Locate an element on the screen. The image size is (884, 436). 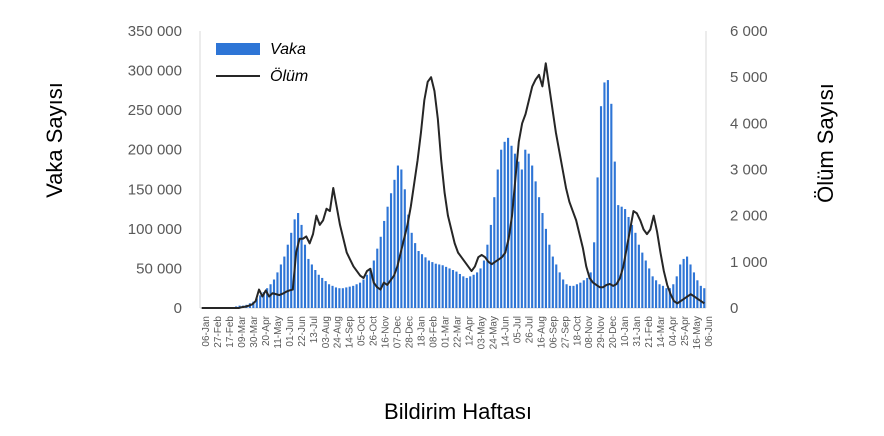
x-tick-label: 16-May is located at coordinates (697, 332).